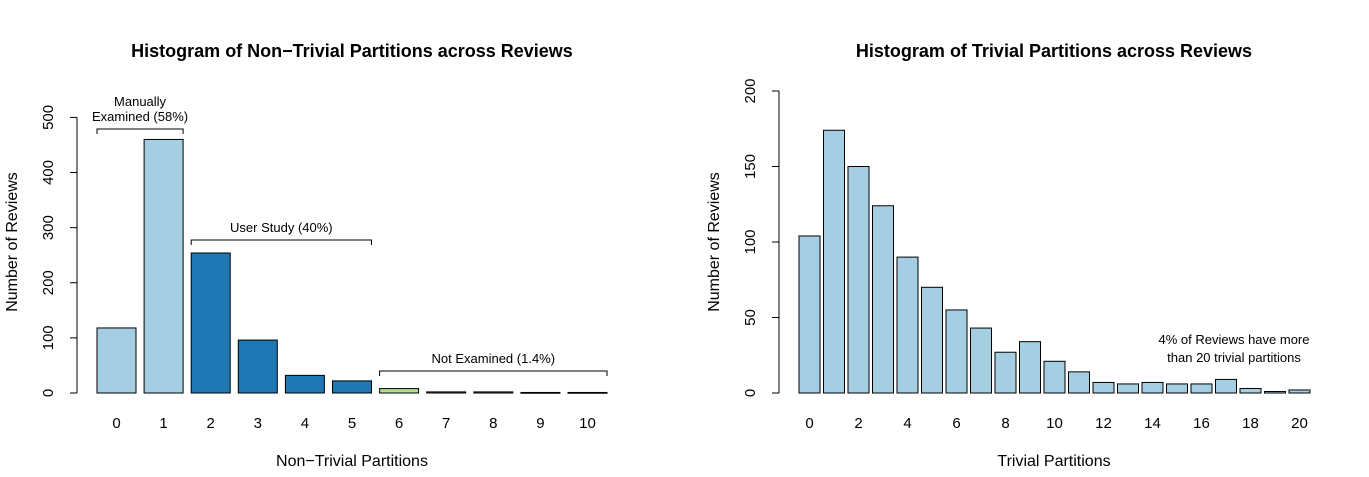 The image size is (1369, 477). What do you see at coordinates (352, 461) in the screenshot?
I see `x-axis-label: Non−Trivial Partitions` at bounding box center [352, 461].